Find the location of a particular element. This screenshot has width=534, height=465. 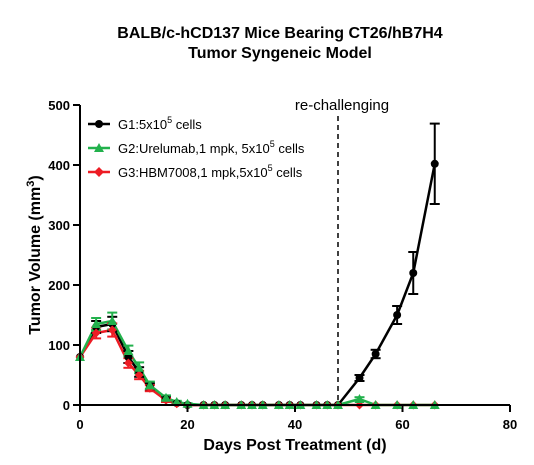

legend-item-g2: G2:Urelumab,1 mpk, 5x105 cells is located at coordinates (196, 147).